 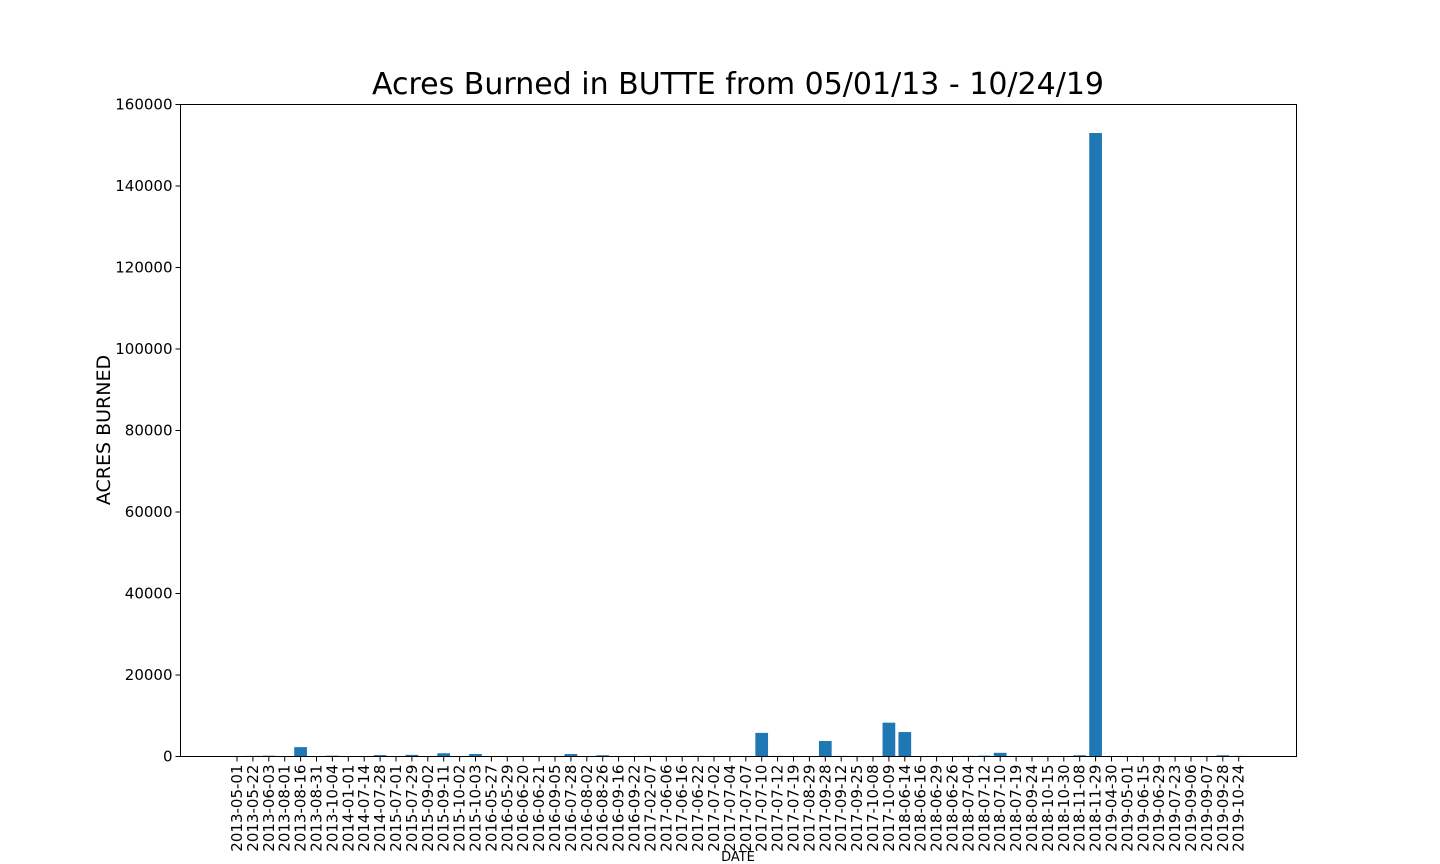 I want to click on x-tick-label: 2019-04-30, so click(x=1112, y=808).